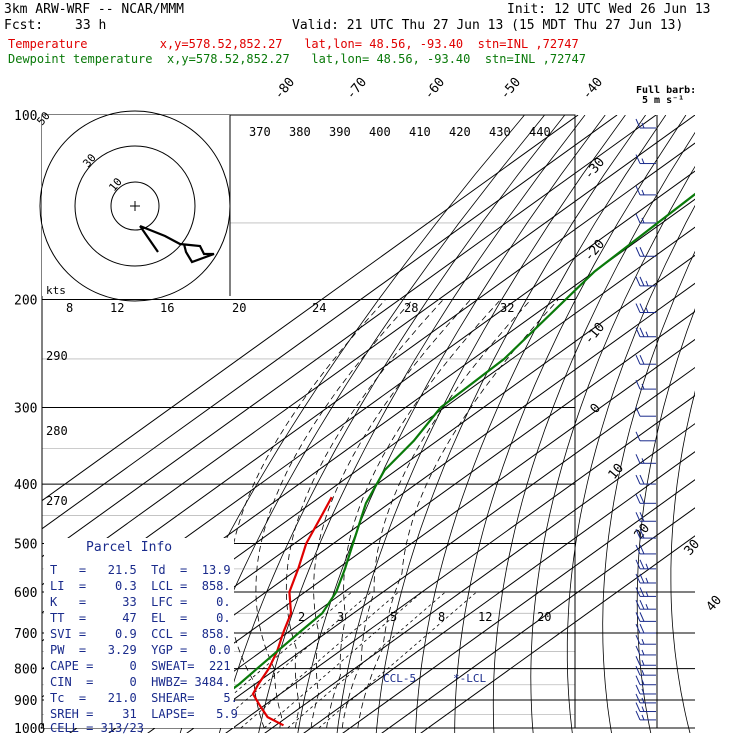 Image resolution: width=740 pixels, height=740 pixels. Describe the element at coordinates (129, 547) in the screenshot. I see `parcel-info-title: Parcel Info` at that location.